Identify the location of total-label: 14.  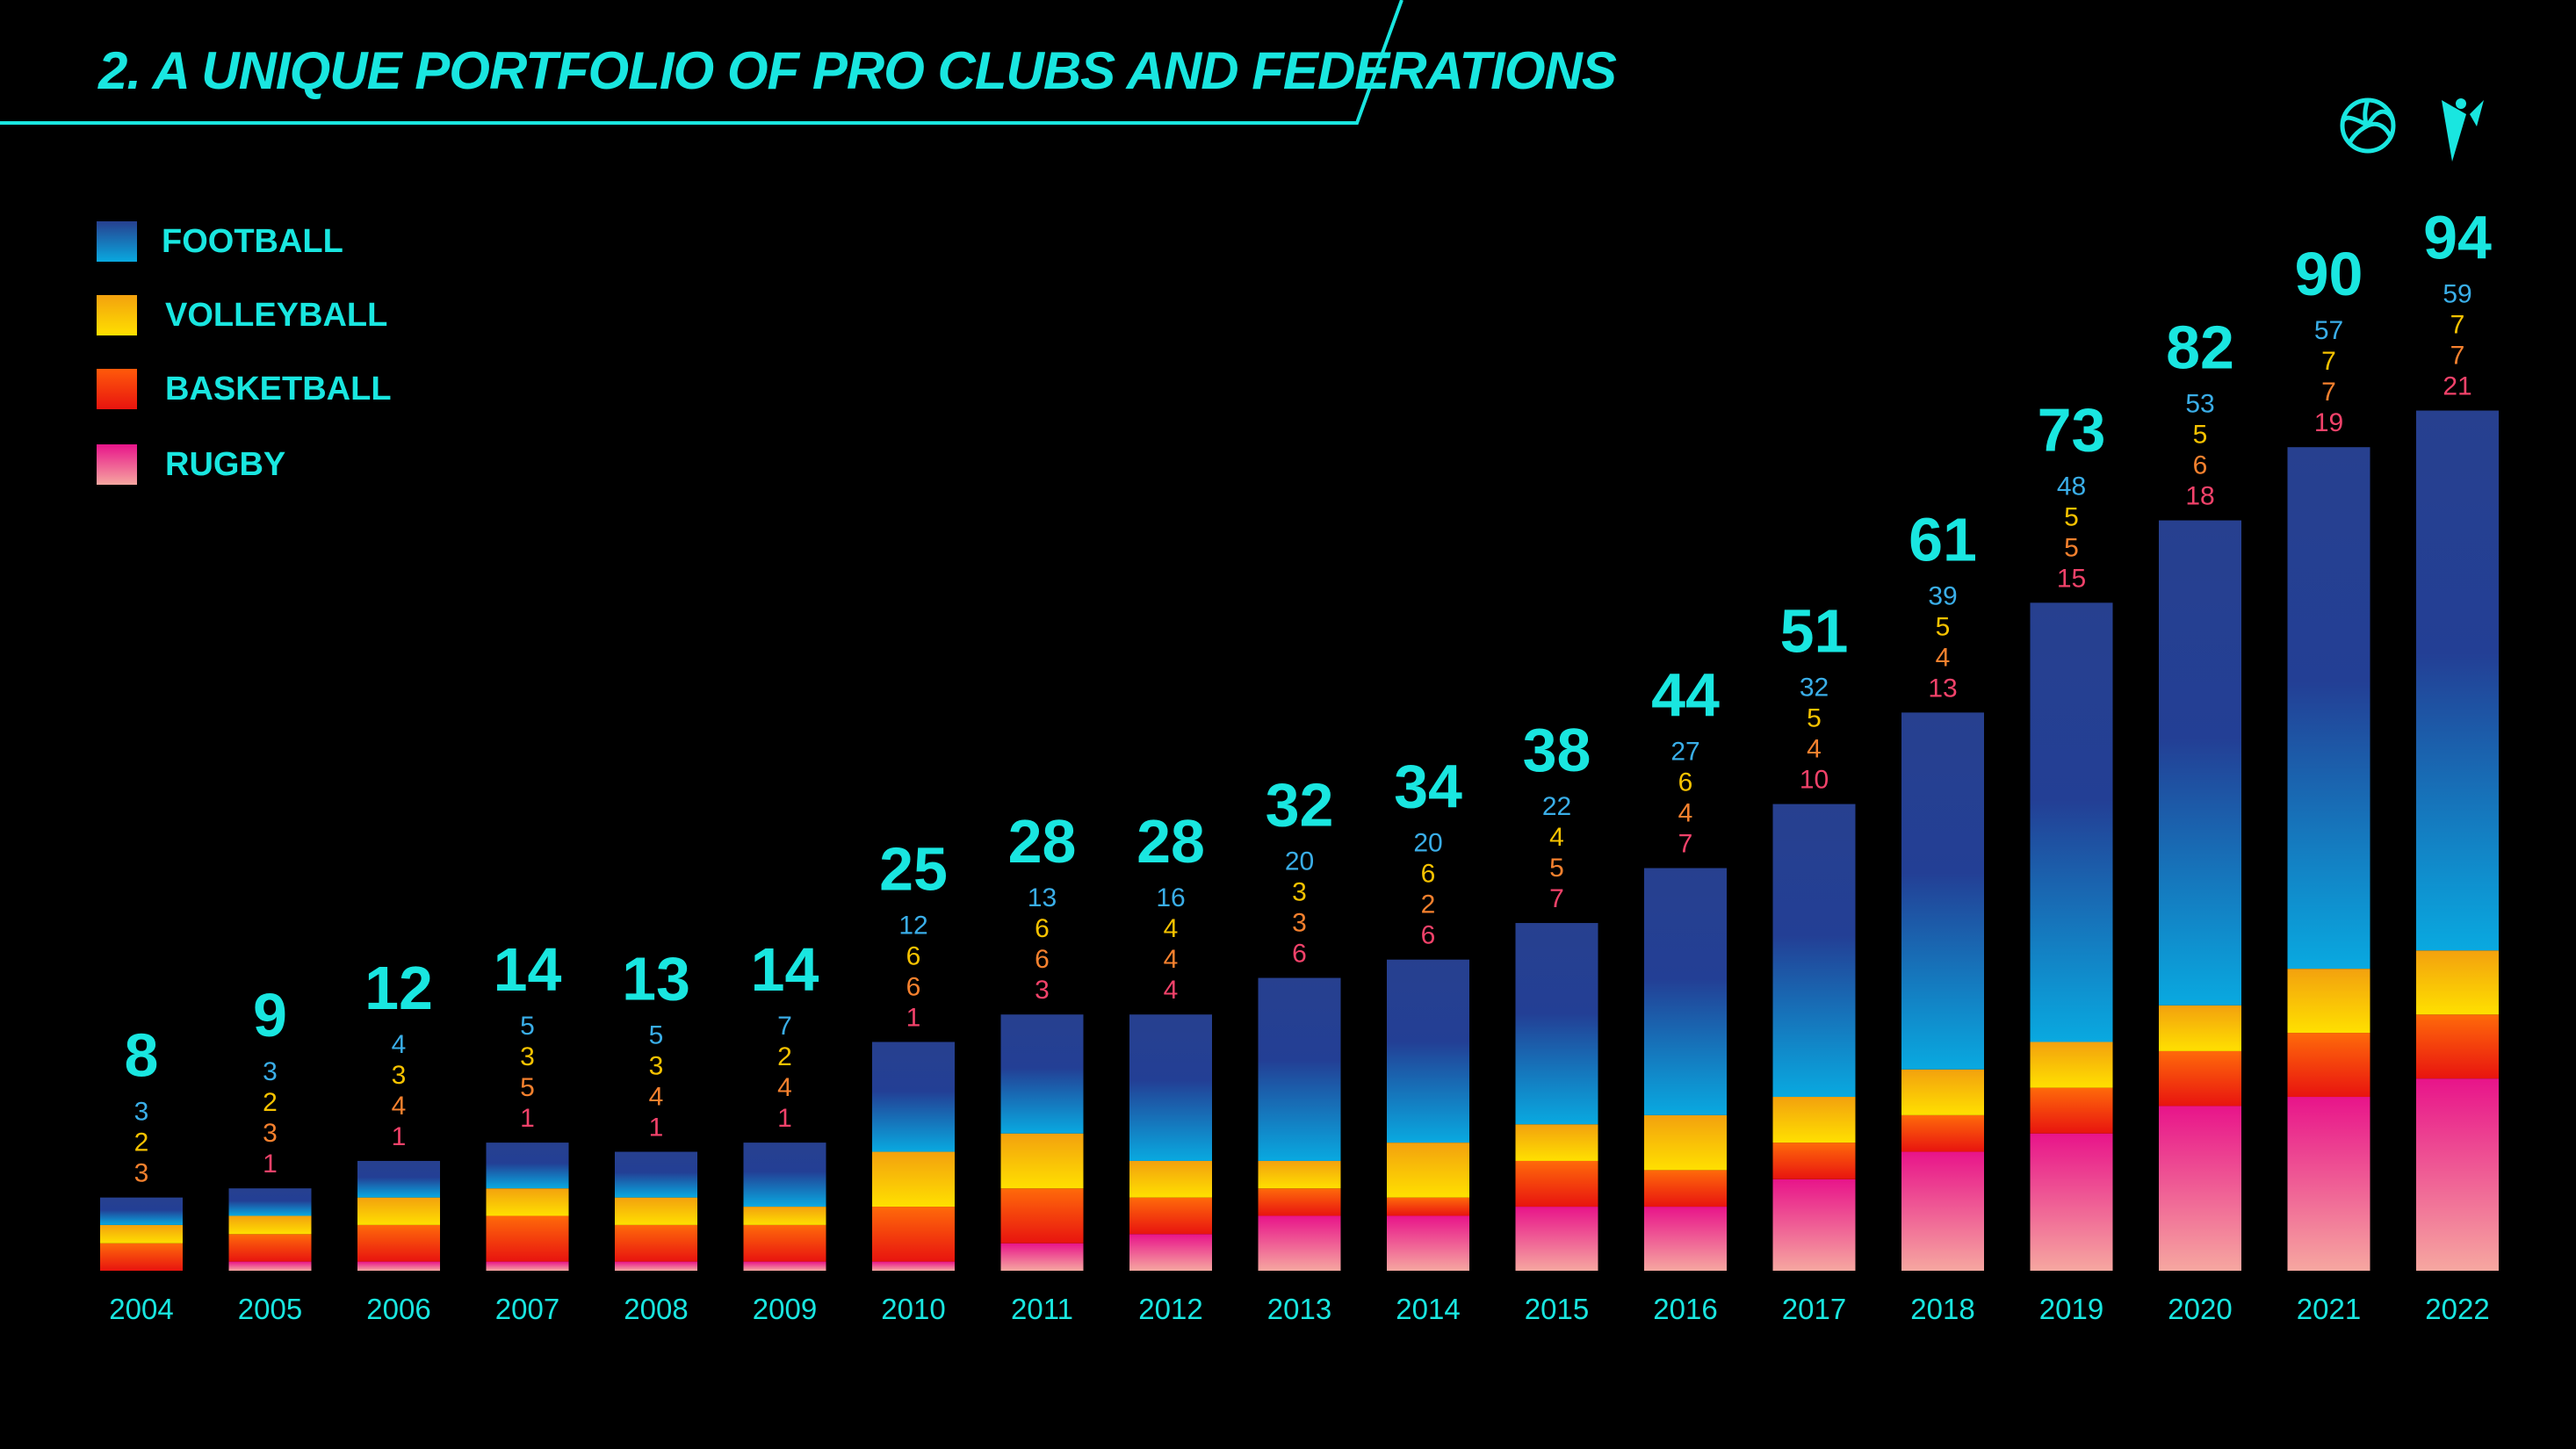
(528, 970).